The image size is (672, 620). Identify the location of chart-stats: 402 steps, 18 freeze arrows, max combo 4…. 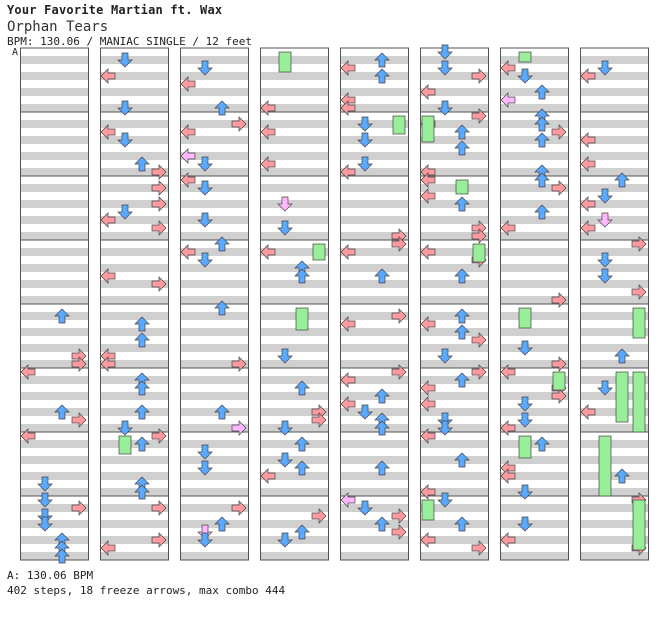
(146, 590).